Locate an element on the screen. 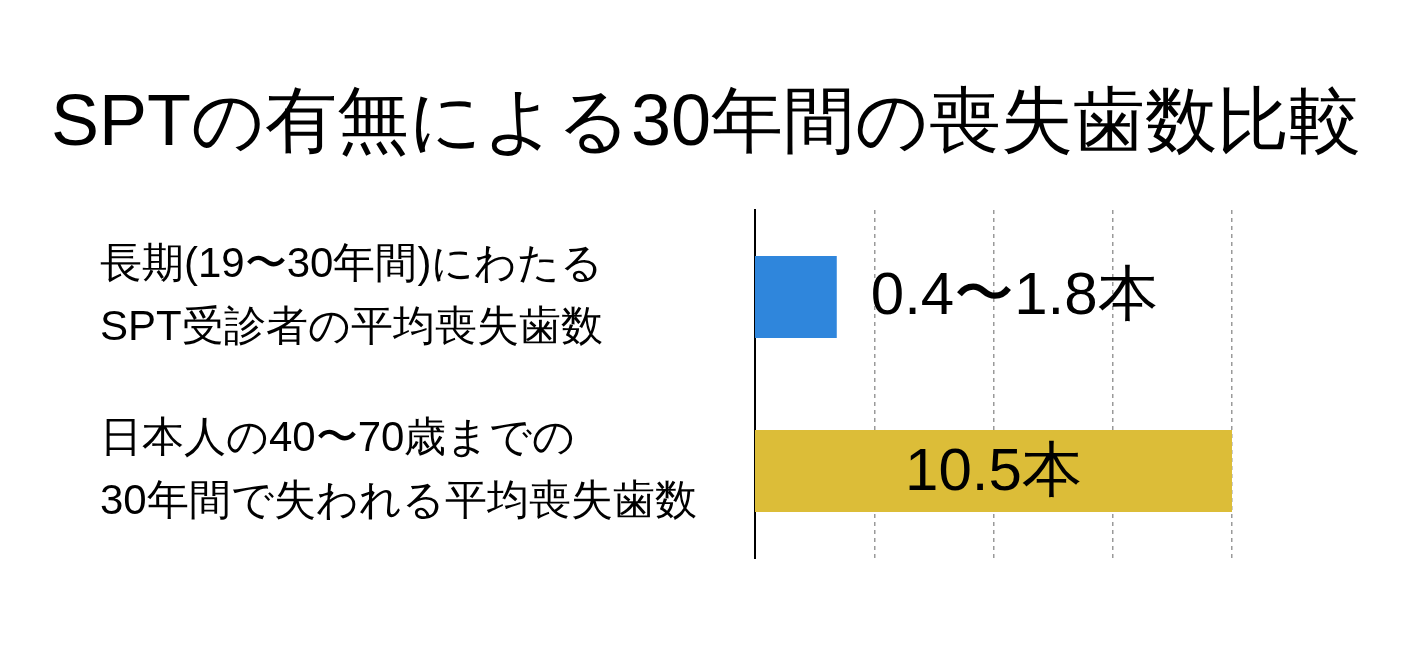 The image size is (1412, 650). chart-title: SPTの有無による30年間の喪失歯数比較 is located at coordinates (706, 119).